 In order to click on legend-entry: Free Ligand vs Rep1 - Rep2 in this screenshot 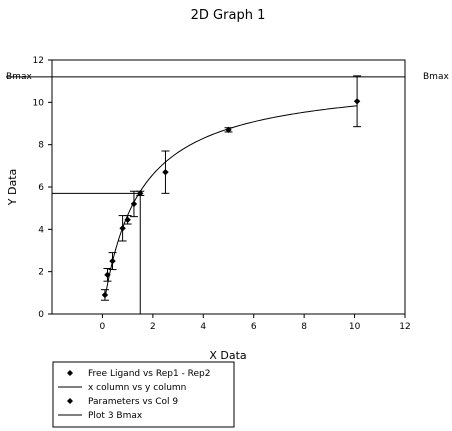, I will do `click(149, 374)`.